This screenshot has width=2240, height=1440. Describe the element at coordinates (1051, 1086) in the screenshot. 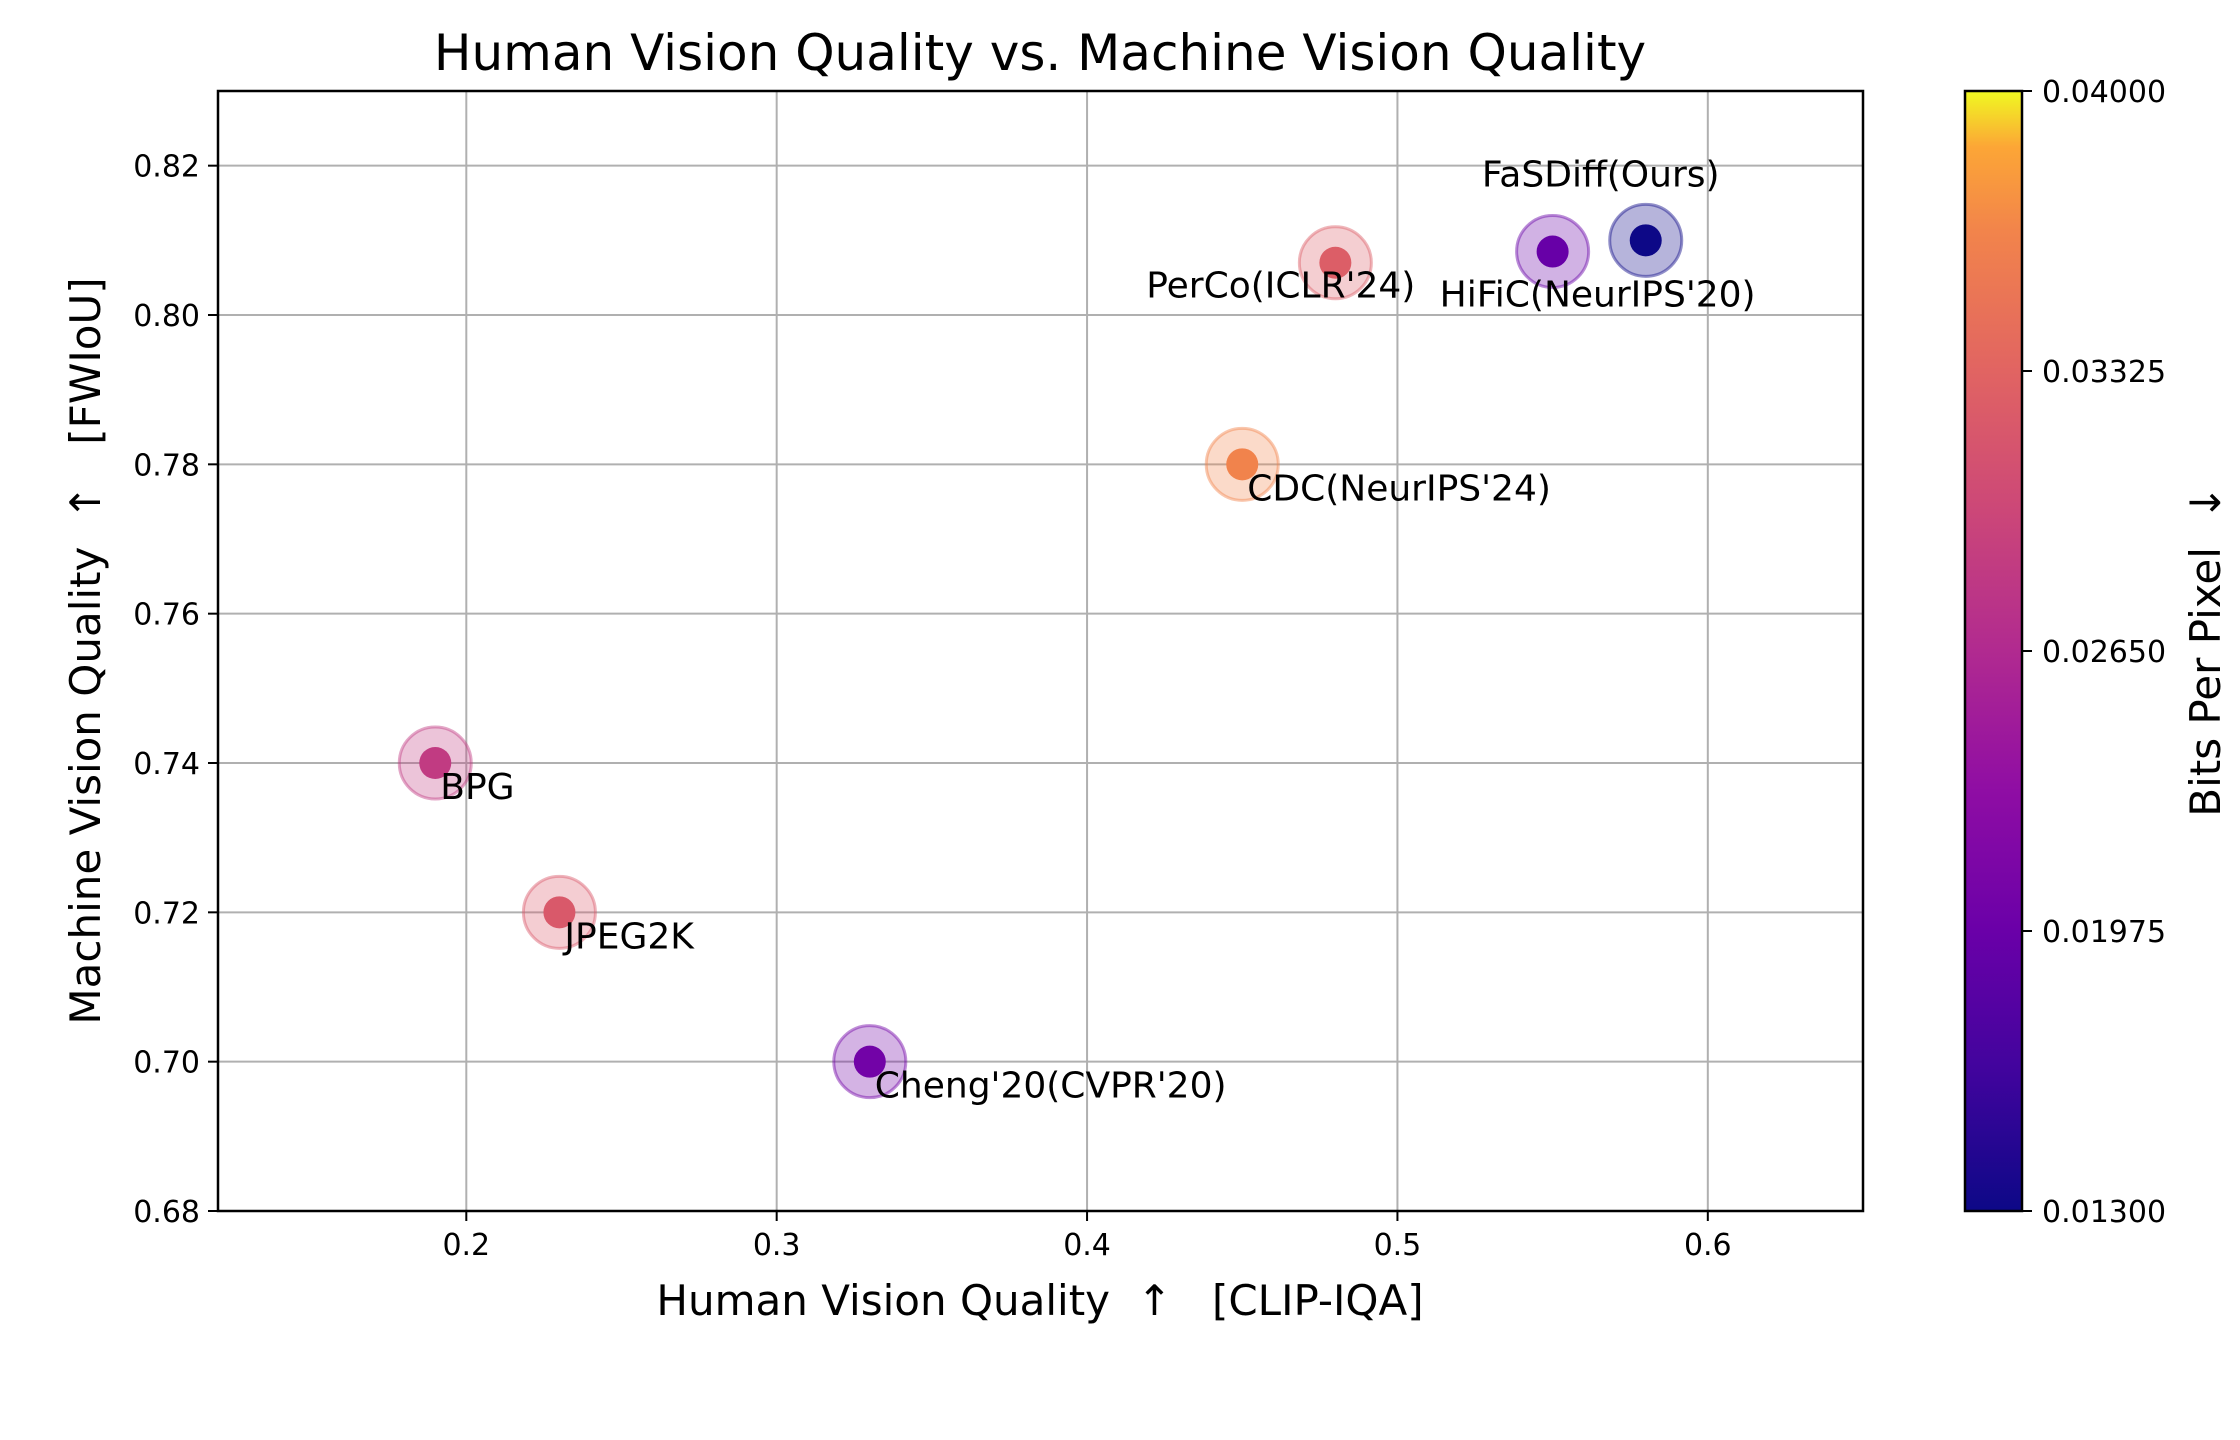

I see `point-label: Cheng'20(CVPR'20)` at that location.